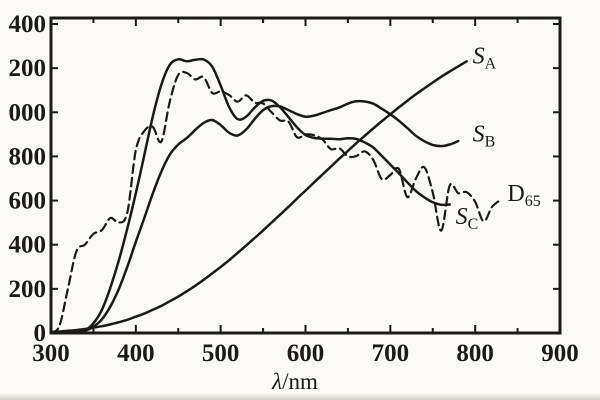 The width and height of the screenshot is (600, 400). What do you see at coordinates (294, 381) in the screenshot?
I see `x-axis-title: λ/nm` at bounding box center [294, 381].